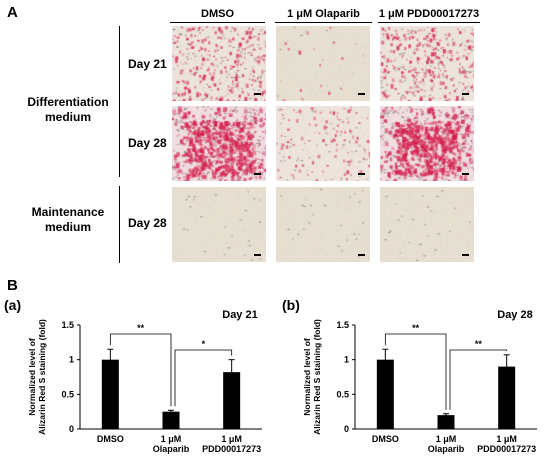 This screenshot has width=550, height=457. What do you see at coordinates (12, 285) in the screenshot?
I see `panel-b-label: B` at bounding box center [12, 285].